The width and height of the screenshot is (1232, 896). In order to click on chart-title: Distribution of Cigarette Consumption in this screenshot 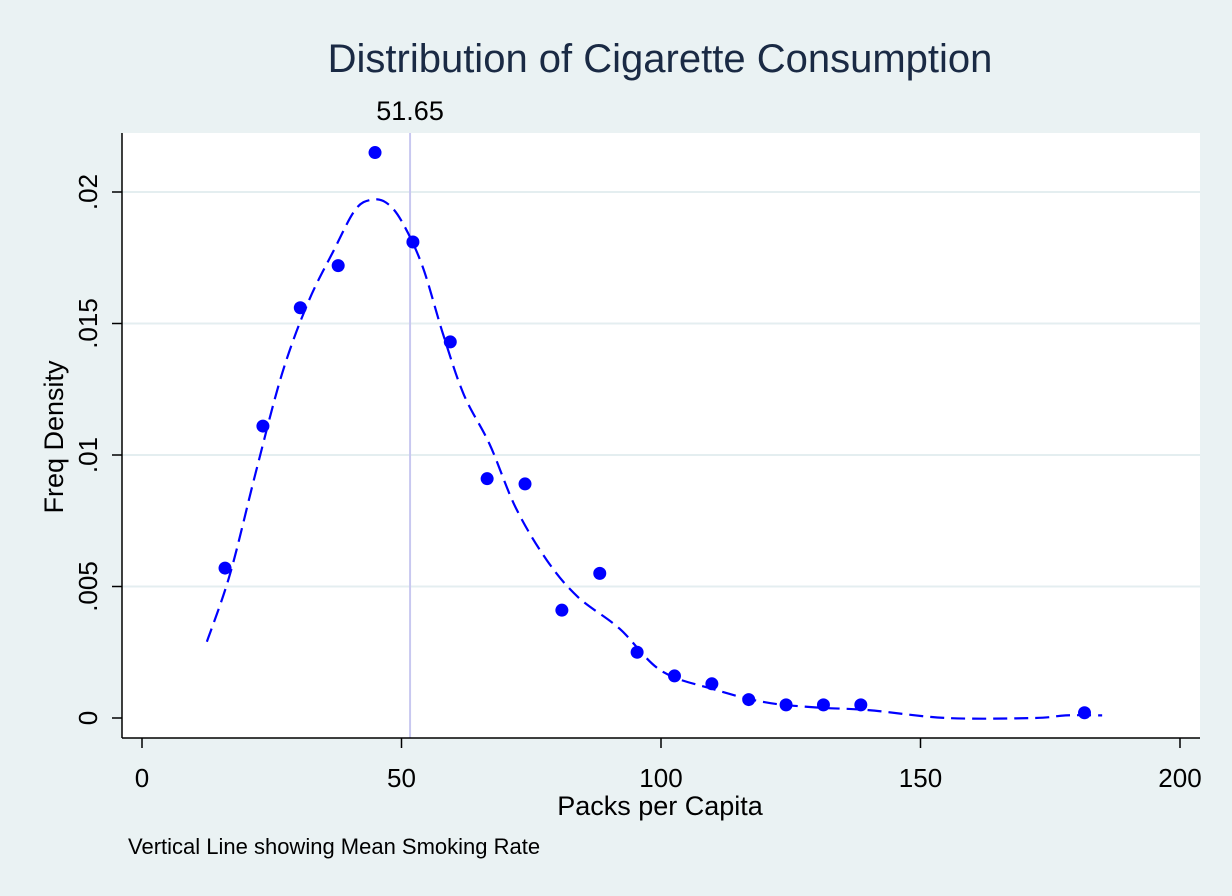, I will do `click(660, 59)`.